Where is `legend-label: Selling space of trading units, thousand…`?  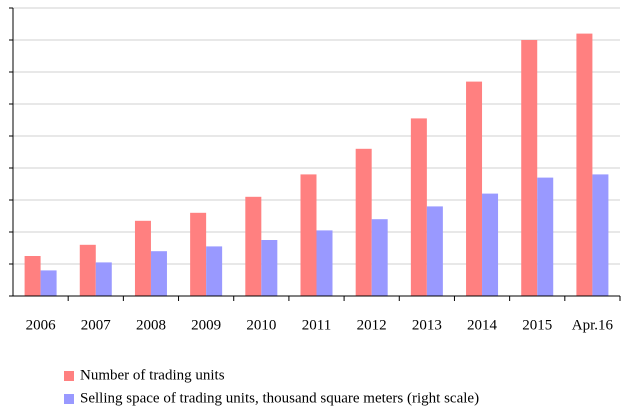 legend-label: Selling space of trading units, thousand… is located at coordinates (279, 398).